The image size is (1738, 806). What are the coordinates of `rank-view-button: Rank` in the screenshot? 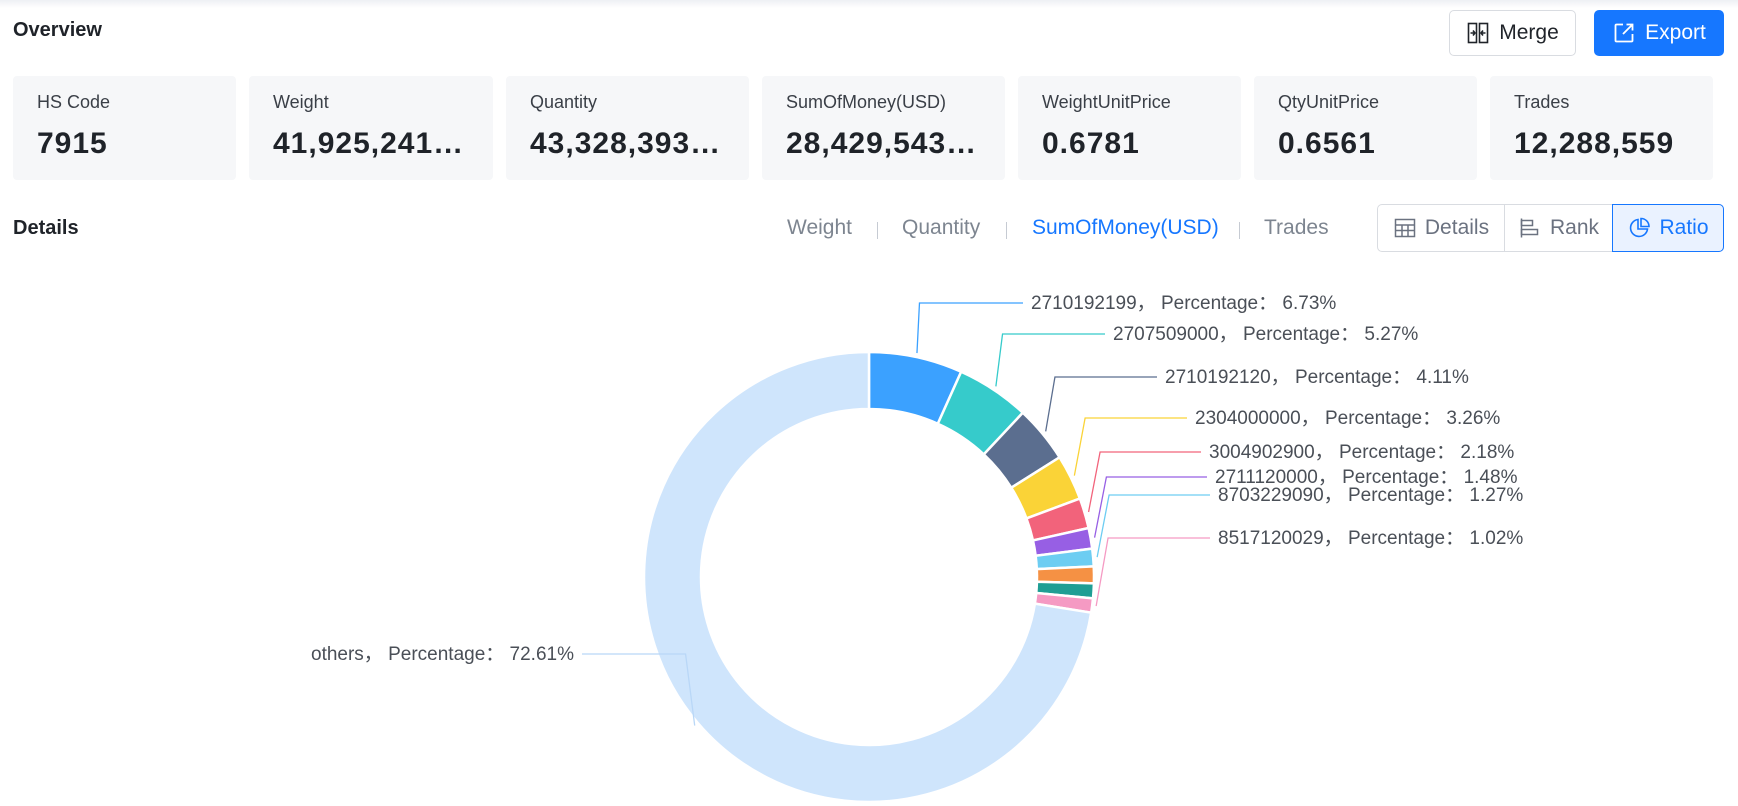 It's located at (1558, 228).